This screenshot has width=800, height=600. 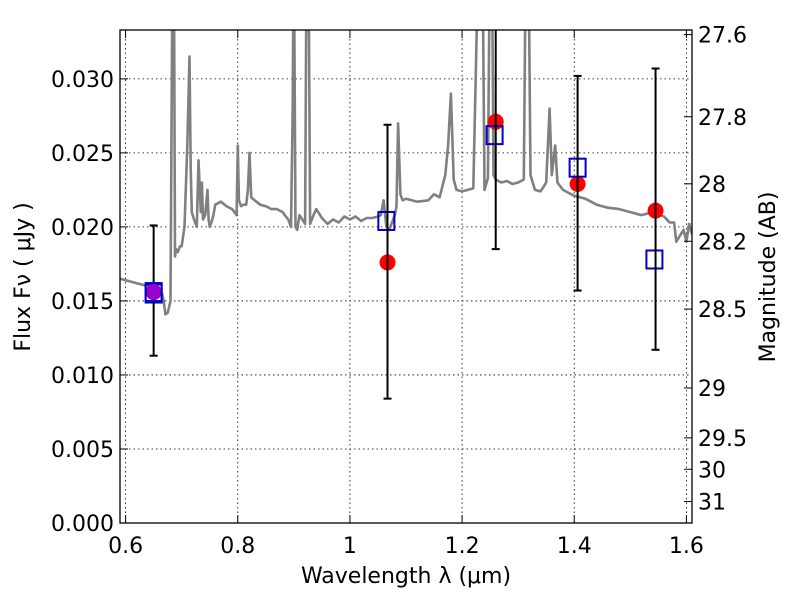 I want to click on y2-axis-label: Magnitude (AB), so click(x=768, y=277).